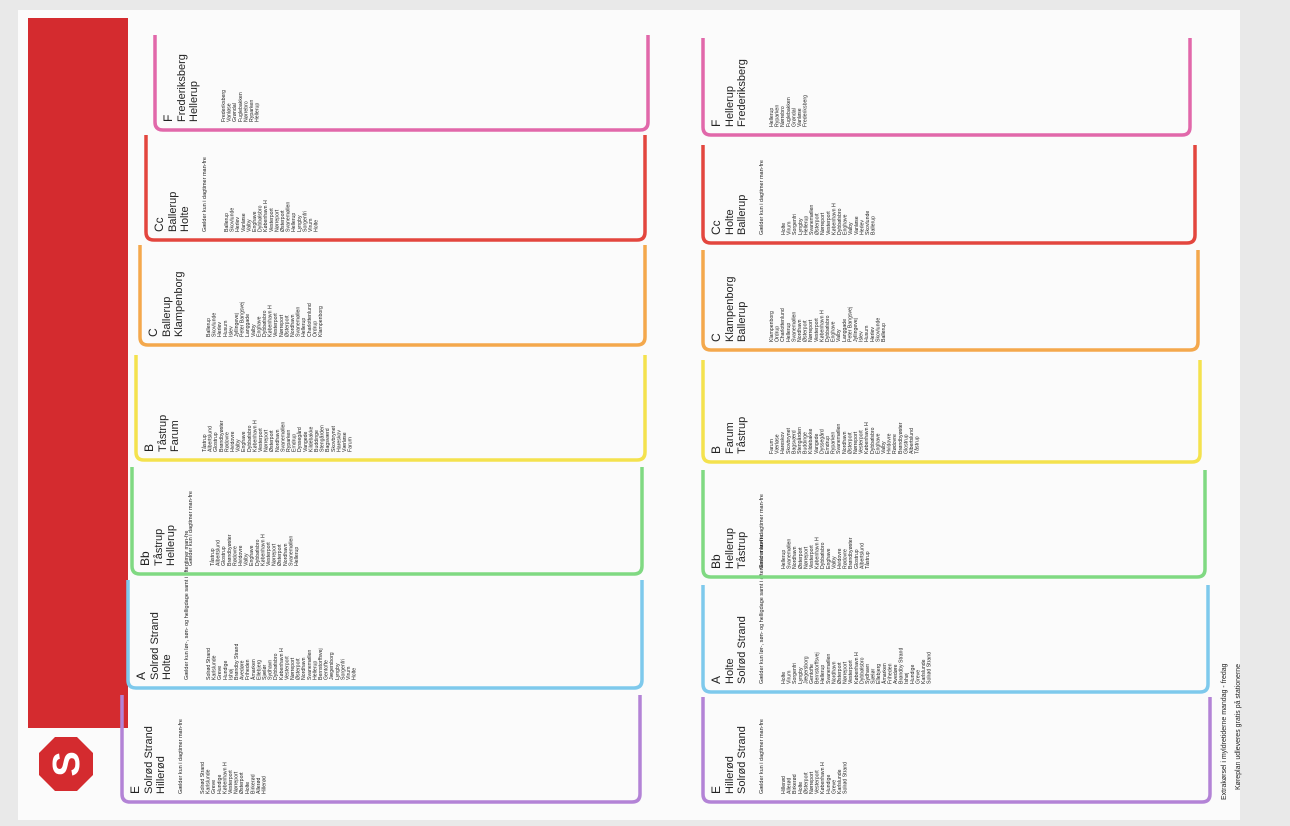 The image size is (1290, 826). I want to click on line-letter: C, so click(716, 337).